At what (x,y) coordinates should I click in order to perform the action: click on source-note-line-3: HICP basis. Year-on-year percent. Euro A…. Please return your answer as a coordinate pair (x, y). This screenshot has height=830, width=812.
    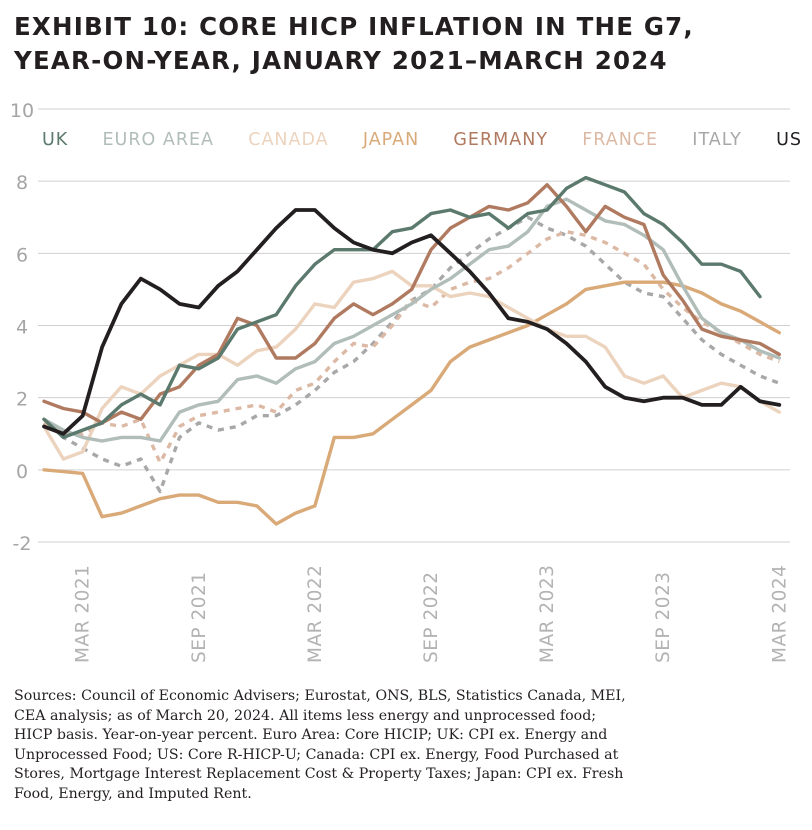
    Looking at the image, I should click on (311, 735).